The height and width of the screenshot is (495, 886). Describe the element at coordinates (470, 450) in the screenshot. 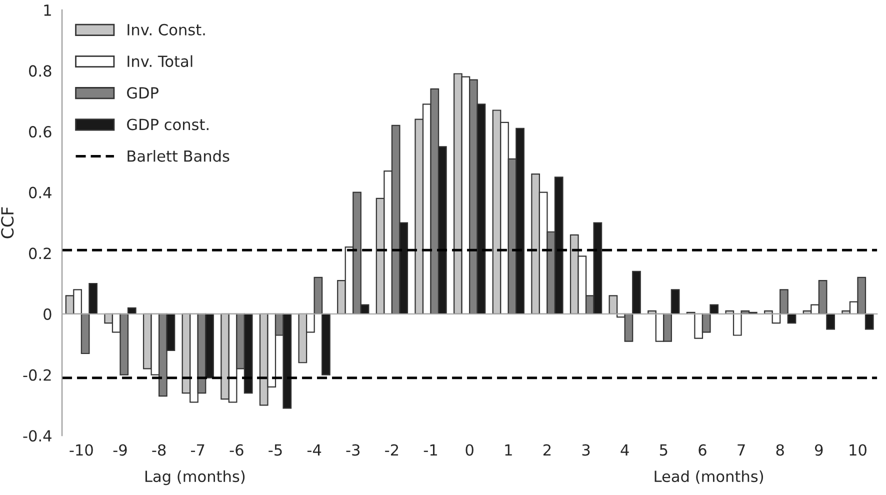

I see `x-tick-label: 0` at that location.